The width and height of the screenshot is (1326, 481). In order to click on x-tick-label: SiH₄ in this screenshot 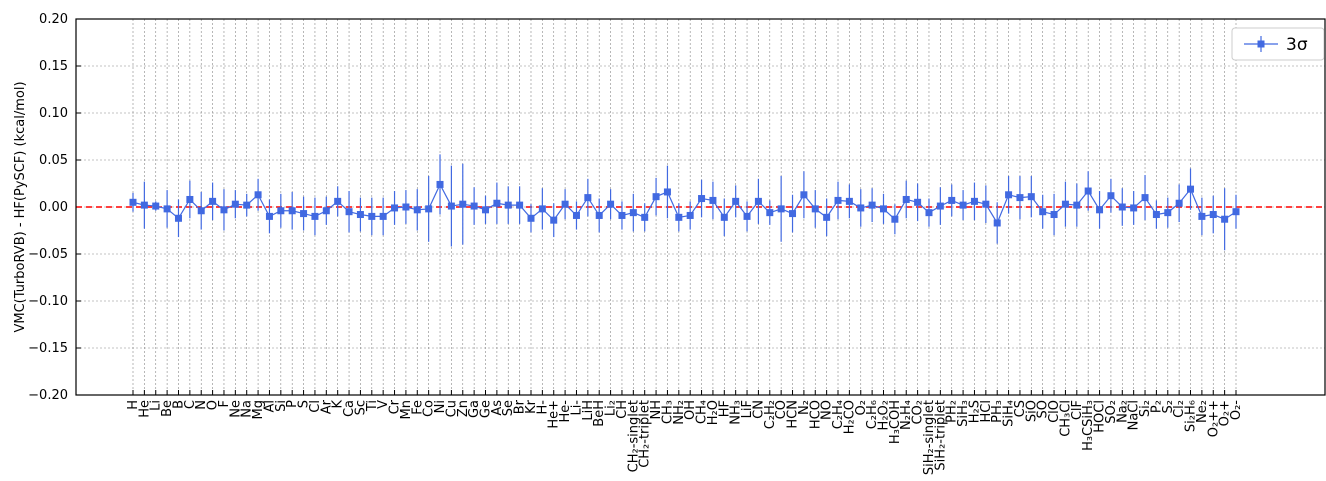, I will do `click(1009, 413)`.